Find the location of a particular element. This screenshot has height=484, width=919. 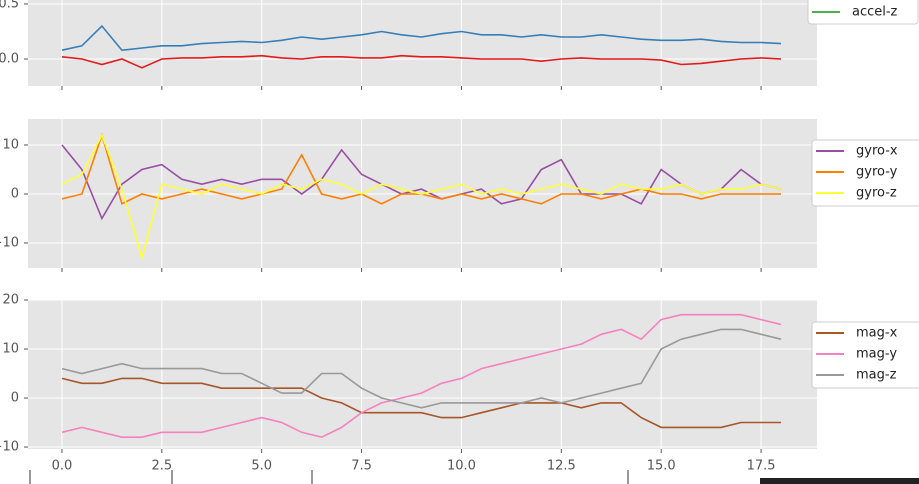

series-group is located at coordinates (421, 46).